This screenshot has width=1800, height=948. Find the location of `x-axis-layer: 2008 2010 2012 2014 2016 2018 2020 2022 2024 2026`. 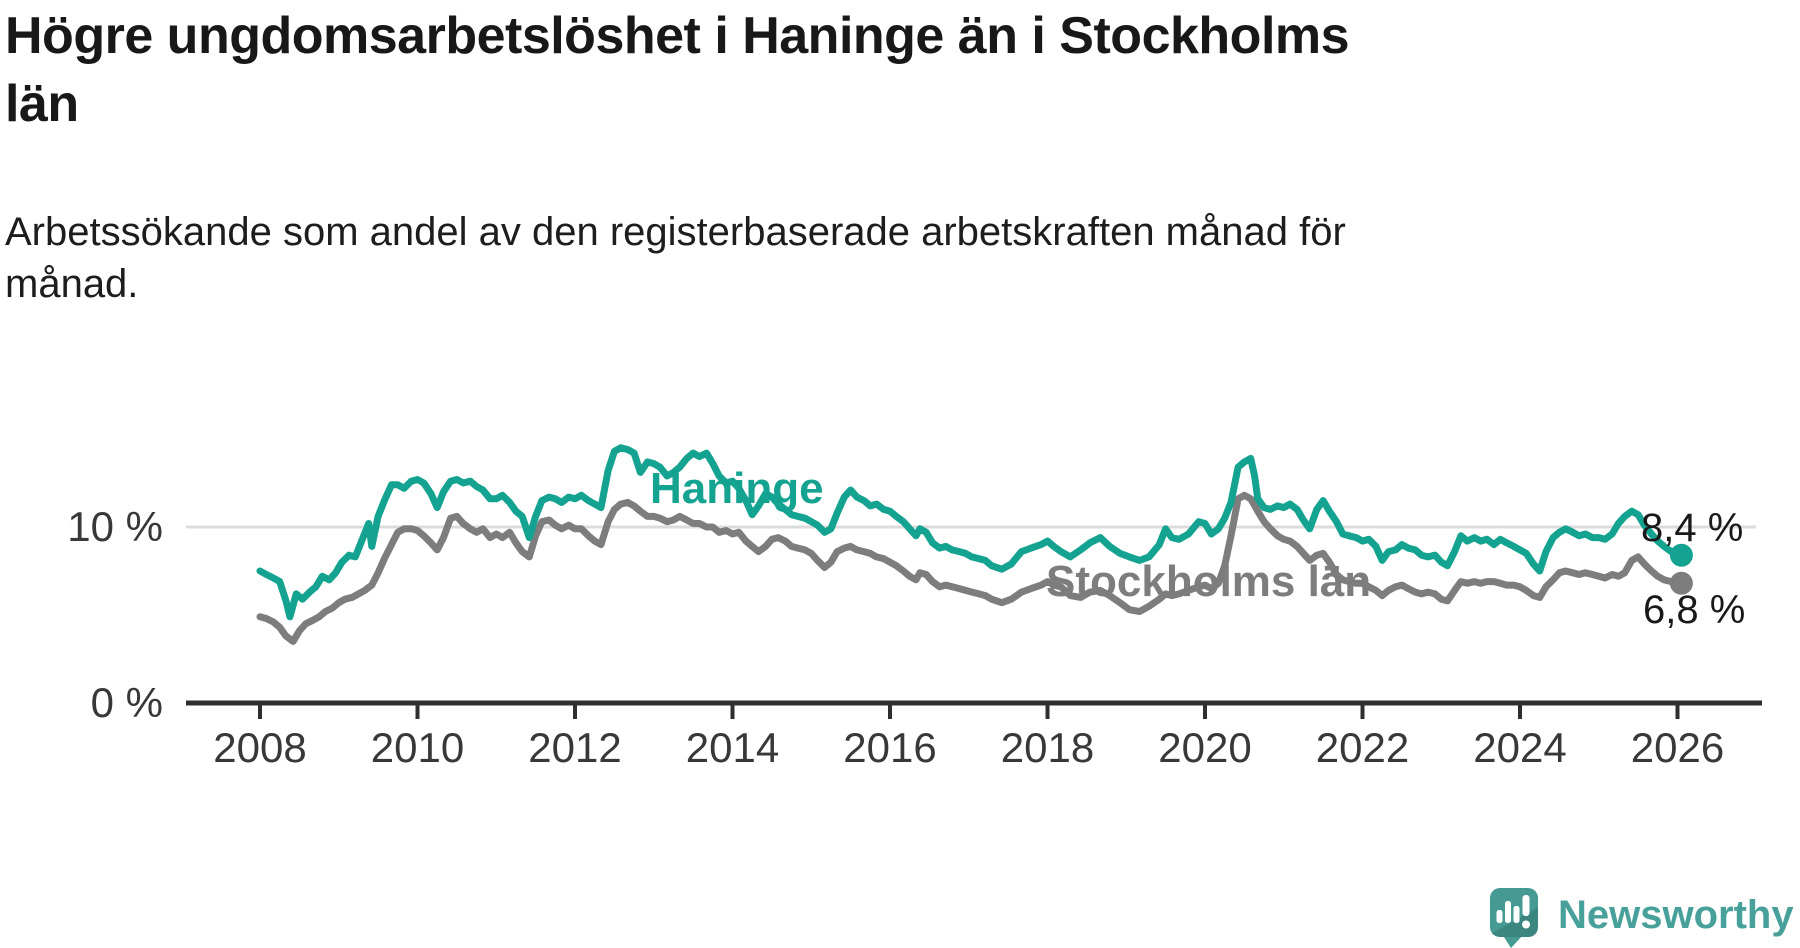

x-axis-layer: 2008 2010 2012 2014 2016 2018 2020 2022 2024 2026 is located at coordinates (974, 735).